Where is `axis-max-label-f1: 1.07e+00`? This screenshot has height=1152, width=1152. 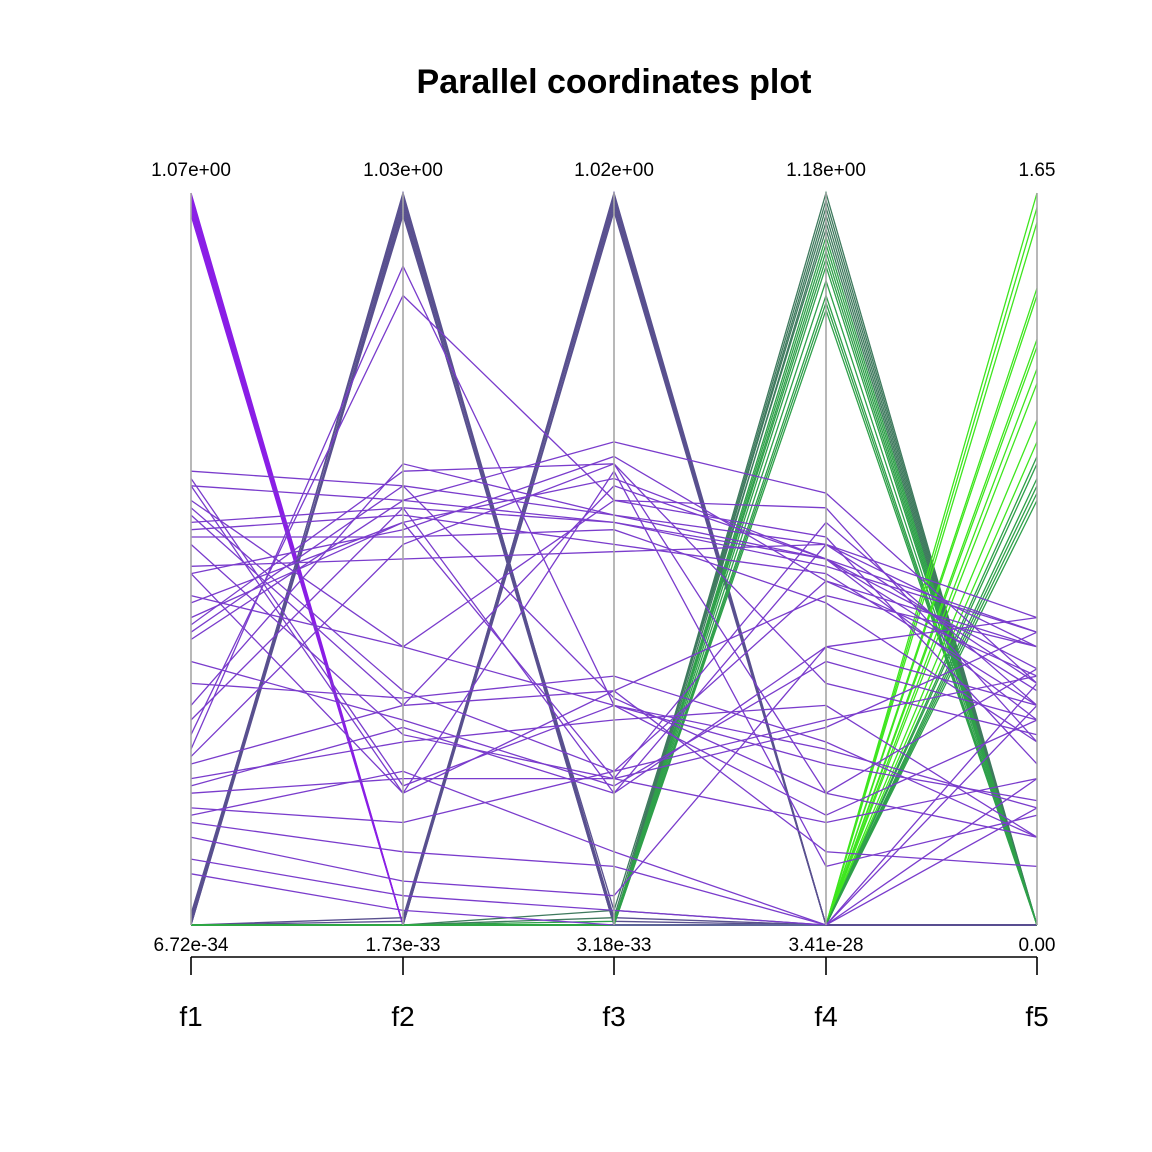 axis-max-label-f1: 1.07e+00 is located at coordinates (191, 170).